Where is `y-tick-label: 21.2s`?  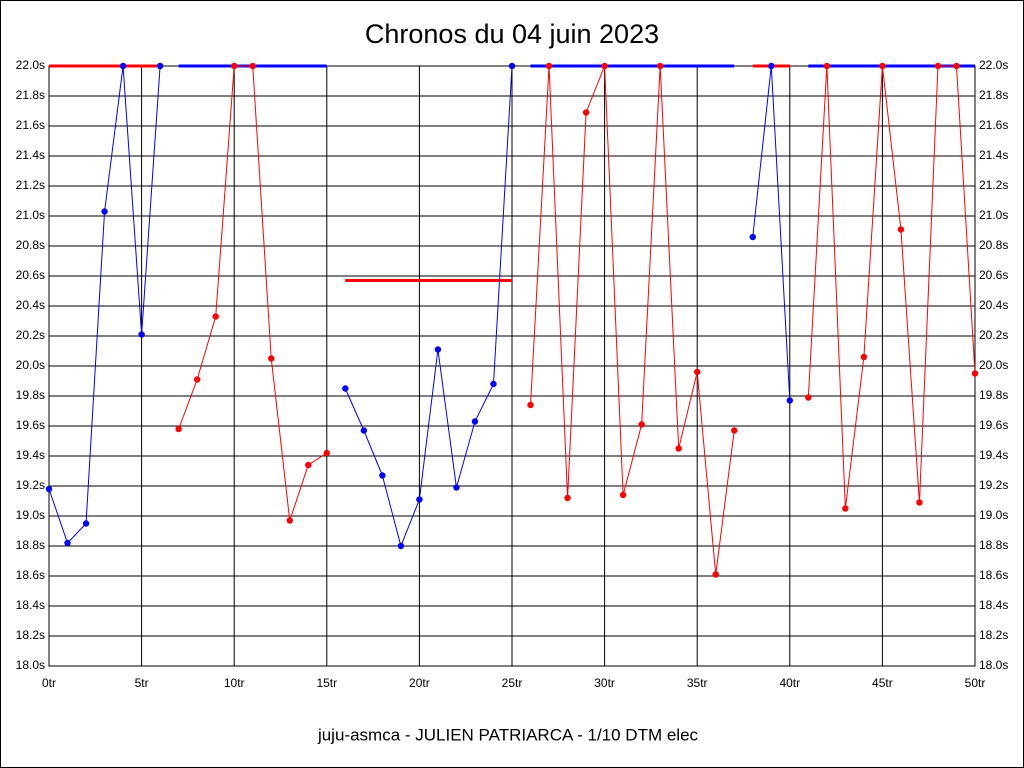 y-tick-label: 21.2s is located at coordinates (30, 185).